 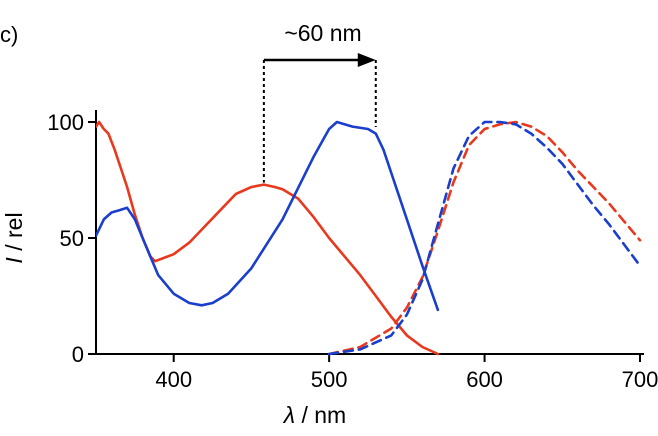 I want to click on y-tick-label: 100, so click(x=65, y=122).